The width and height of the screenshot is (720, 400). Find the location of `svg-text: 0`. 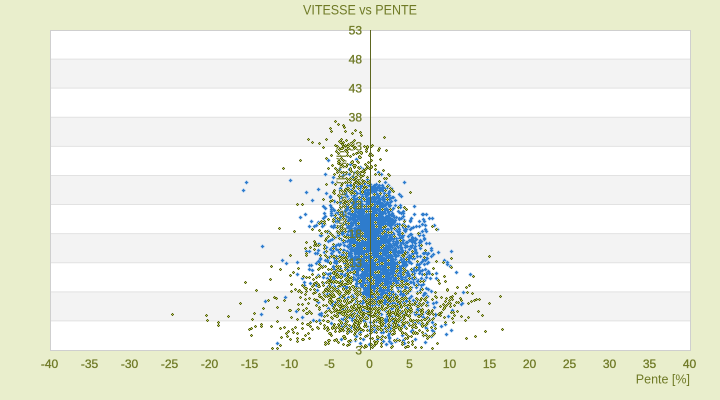

svg-text: 0 is located at coordinates (369, 364).